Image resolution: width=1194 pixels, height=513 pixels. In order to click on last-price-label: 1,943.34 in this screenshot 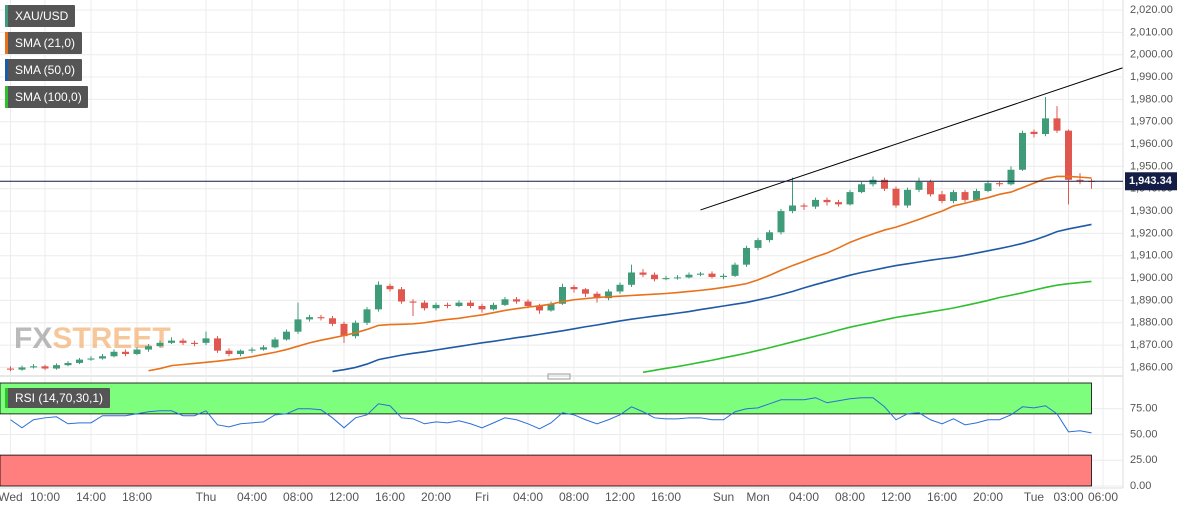, I will do `click(1151, 181)`.